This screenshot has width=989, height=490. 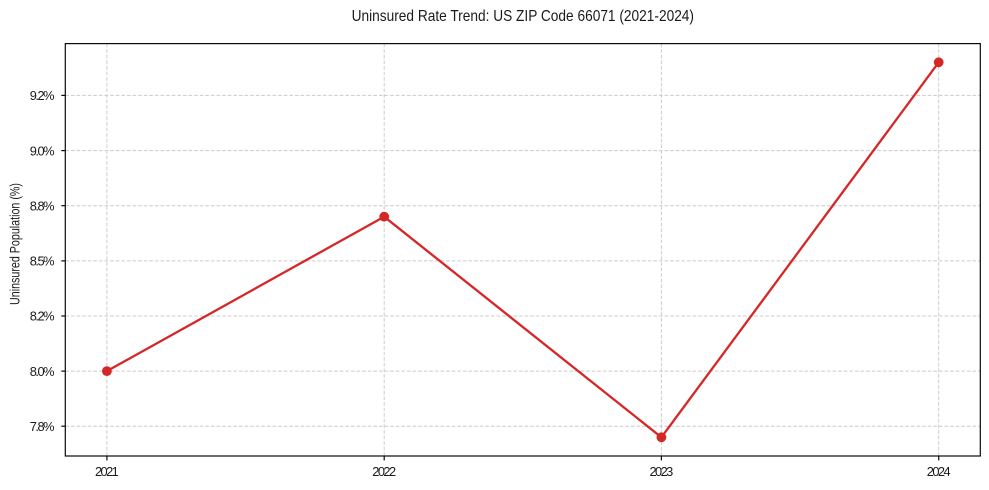 I want to click on svg-text: 8.5%, so click(x=42, y=261).